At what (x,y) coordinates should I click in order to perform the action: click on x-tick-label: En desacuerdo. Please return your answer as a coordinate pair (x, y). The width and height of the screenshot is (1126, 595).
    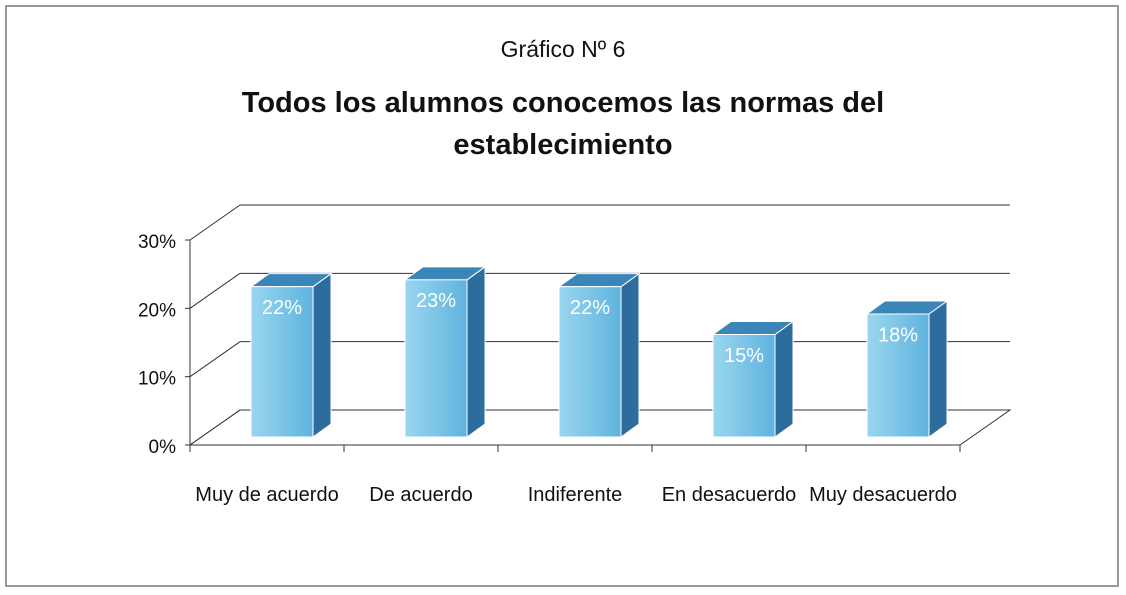
    Looking at the image, I should click on (729, 495).